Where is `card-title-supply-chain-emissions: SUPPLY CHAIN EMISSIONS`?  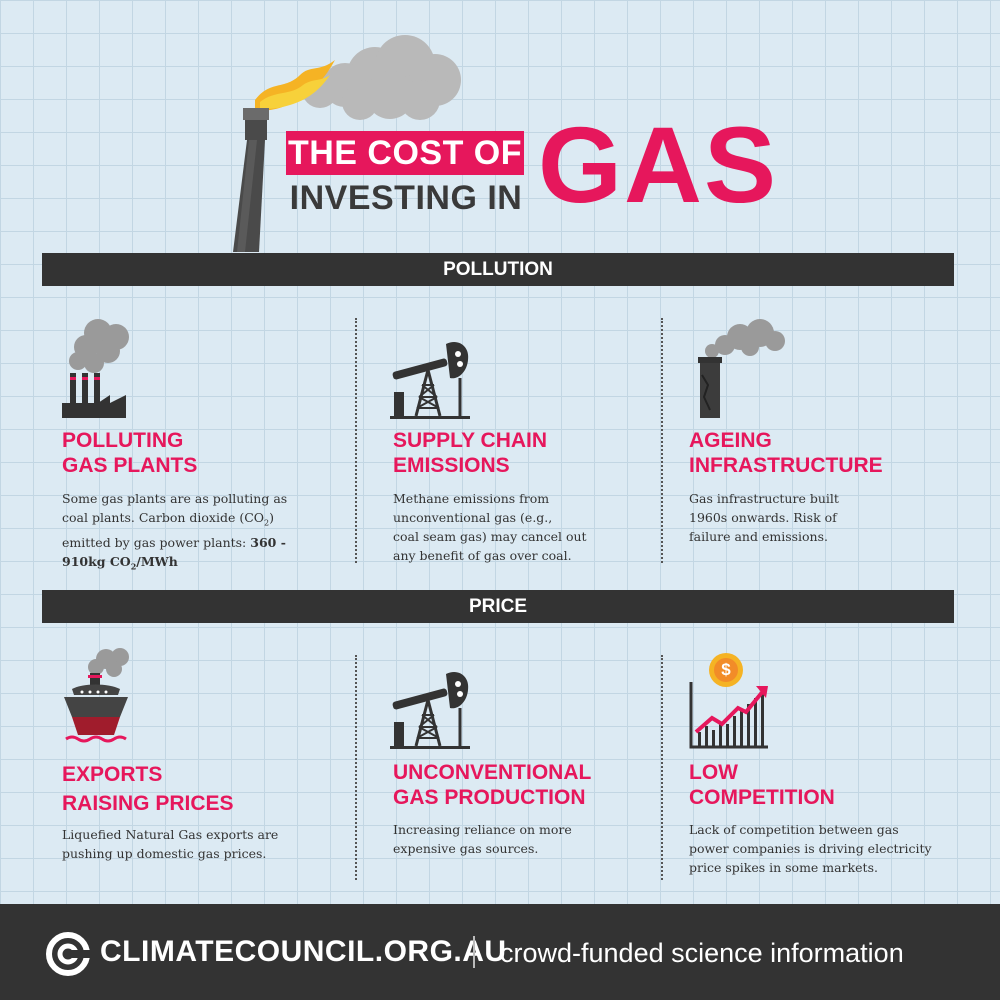
card-title-supply-chain-emissions: SUPPLY CHAIN EMISSIONS is located at coordinates (470, 453).